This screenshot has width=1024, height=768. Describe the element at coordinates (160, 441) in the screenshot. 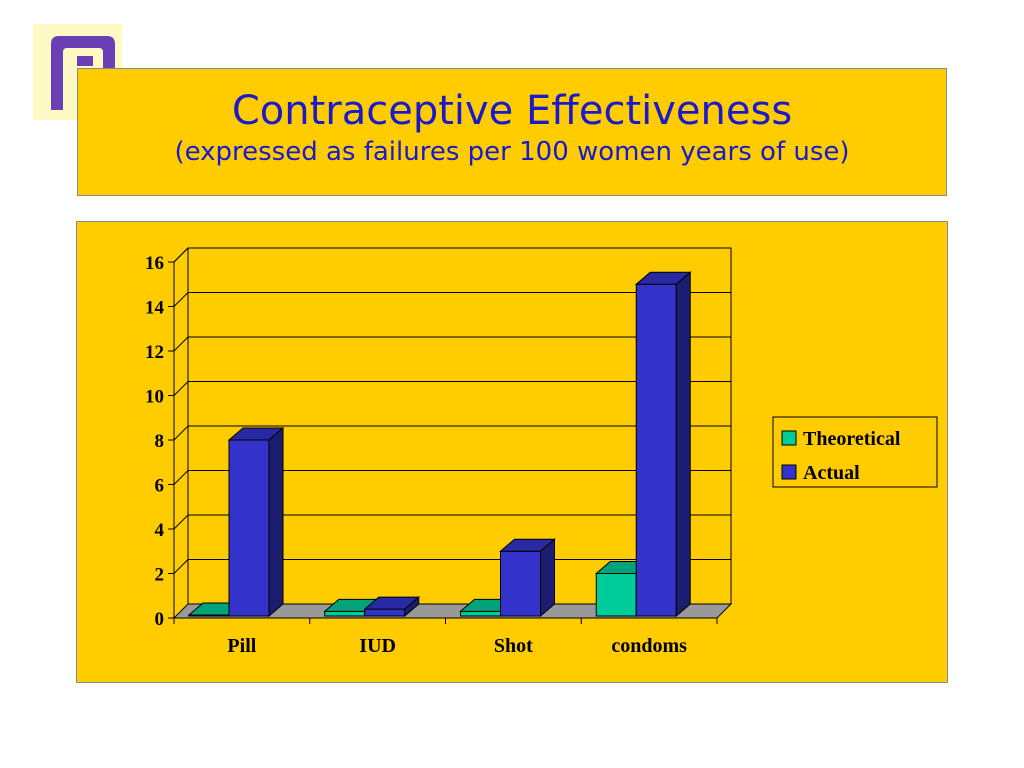

I see `y-tick-label: 8` at that location.